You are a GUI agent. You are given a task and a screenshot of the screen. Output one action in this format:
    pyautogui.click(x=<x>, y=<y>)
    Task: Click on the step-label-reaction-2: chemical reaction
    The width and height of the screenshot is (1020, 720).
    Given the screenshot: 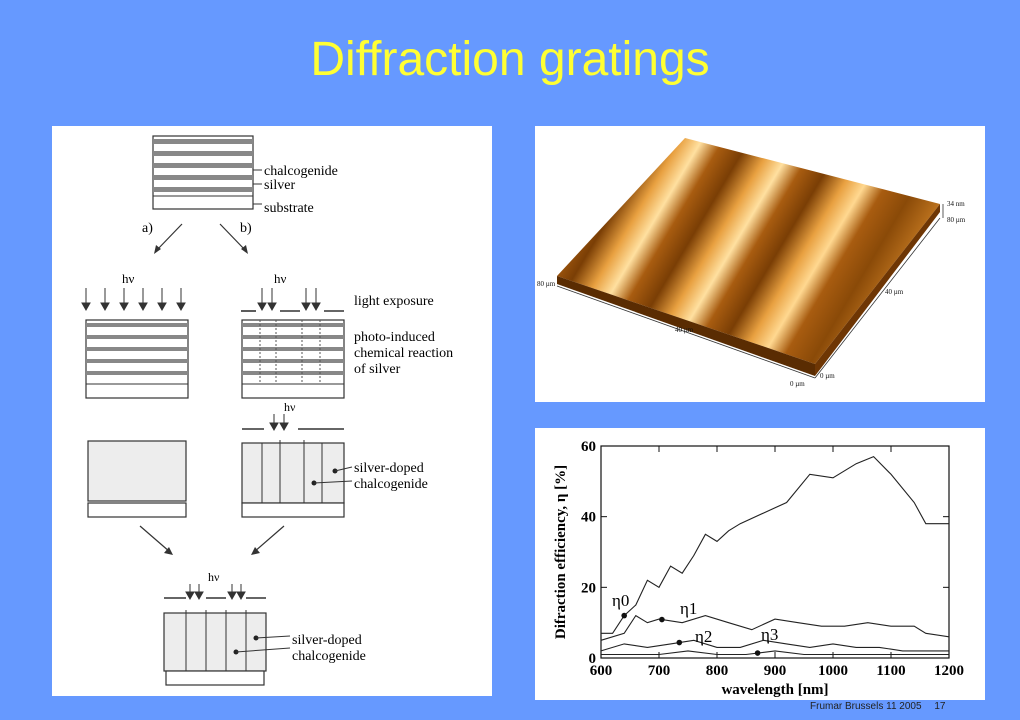 What is the action you would take?
    pyautogui.click(x=403, y=353)
    